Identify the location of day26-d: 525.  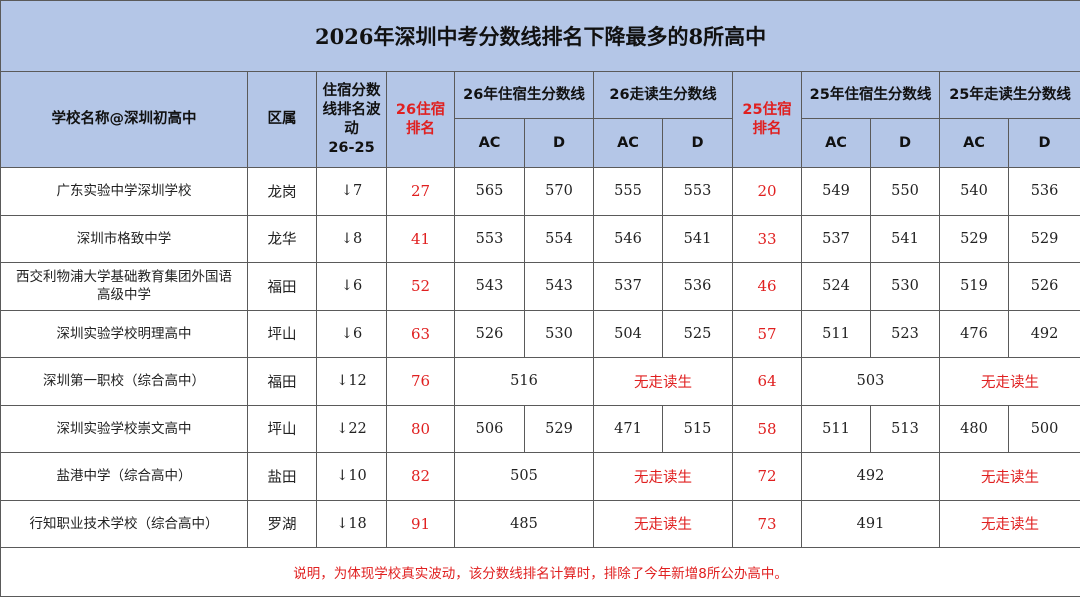
(697, 333).